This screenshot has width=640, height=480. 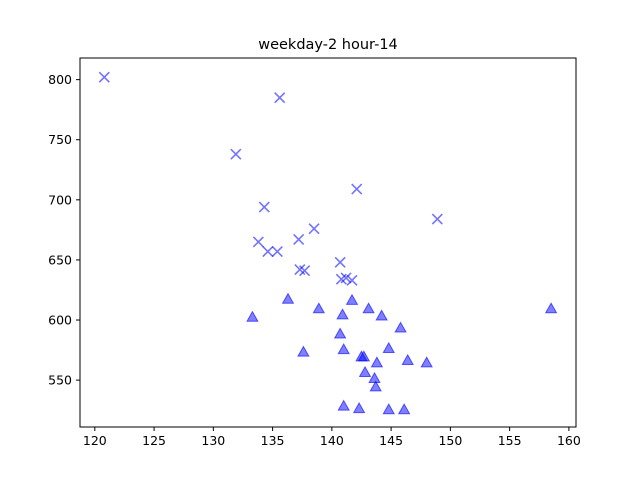 What do you see at coordinates (60, 139) in the screenshot?
I see `y-tick-label: 750` at bounding box center [60, 139].